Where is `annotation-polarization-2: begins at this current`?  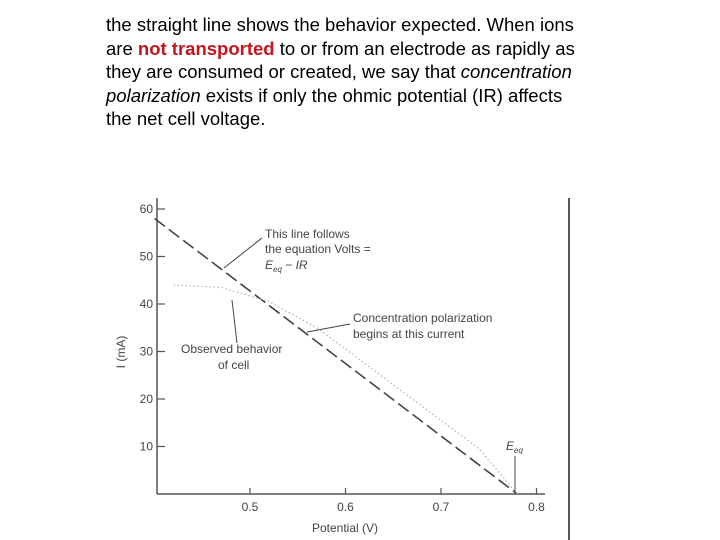 annotation-polarization-2: begins at this current is located at coordinates (409, 334).